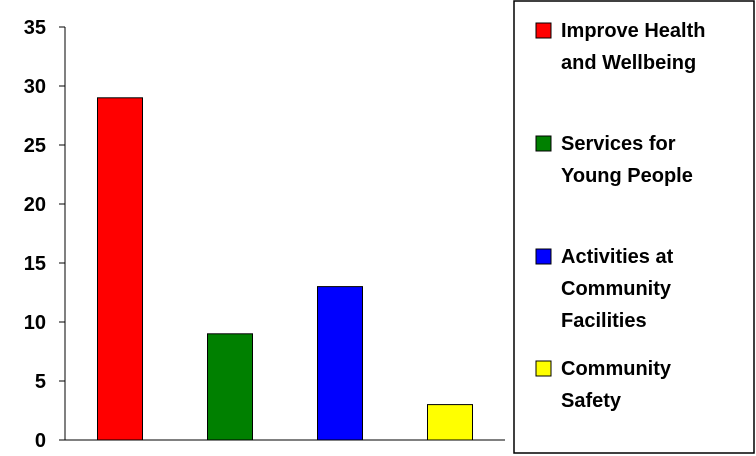 This screenshot has width=756, height=456. Describe the element at coordinates (617, 257) in the screenshot. I see `legend-label: Activities at` at that location.